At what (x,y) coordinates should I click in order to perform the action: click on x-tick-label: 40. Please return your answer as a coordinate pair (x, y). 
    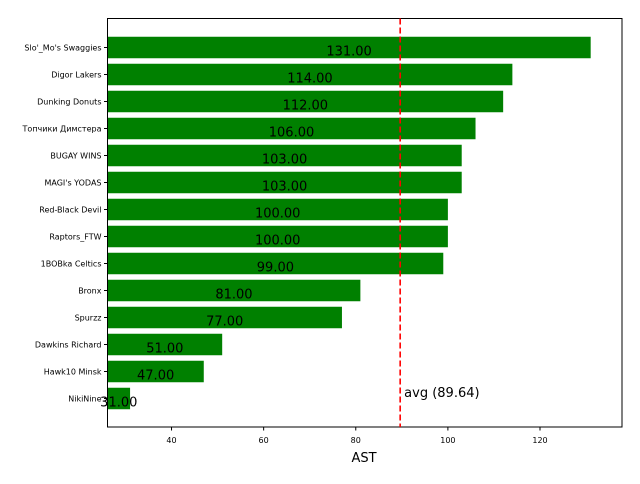
    Looking at the image, I should click on (171, 440).